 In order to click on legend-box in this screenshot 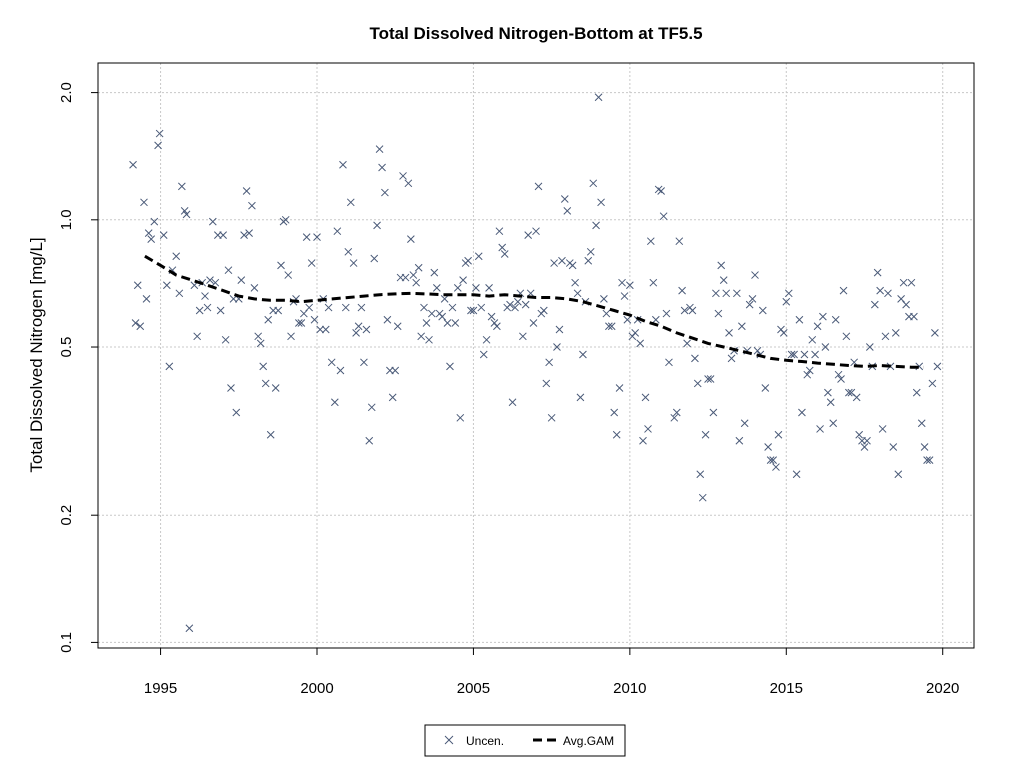, I will do `click(525, 740)`.